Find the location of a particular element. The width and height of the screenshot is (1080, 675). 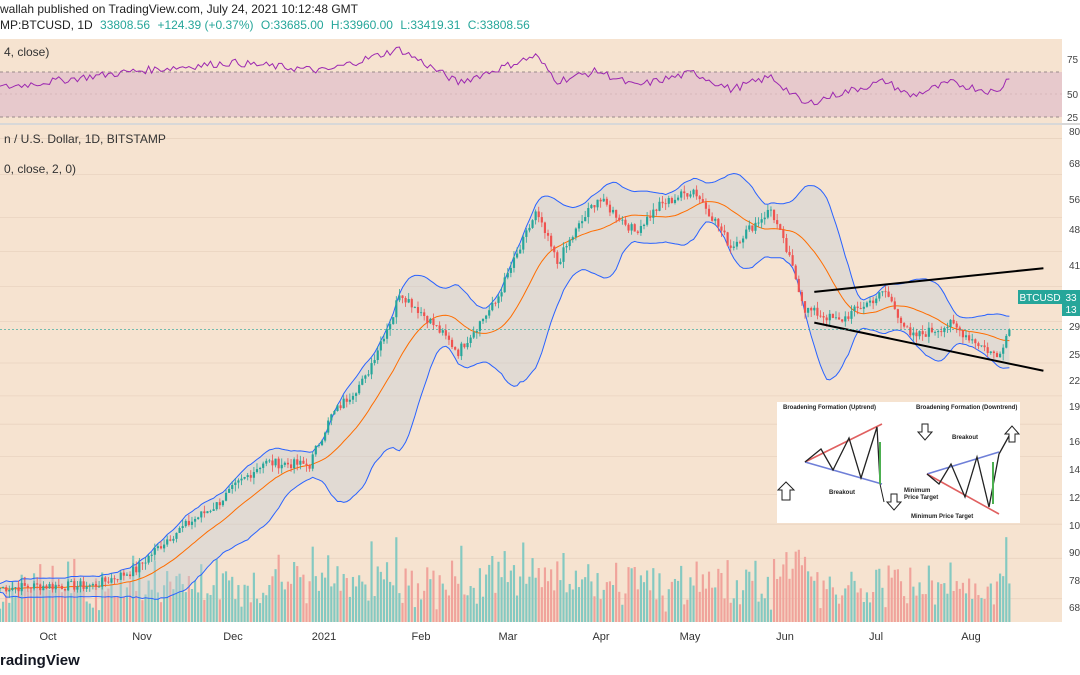

uptrend-bottom-line is located at coordinates (843, 473).